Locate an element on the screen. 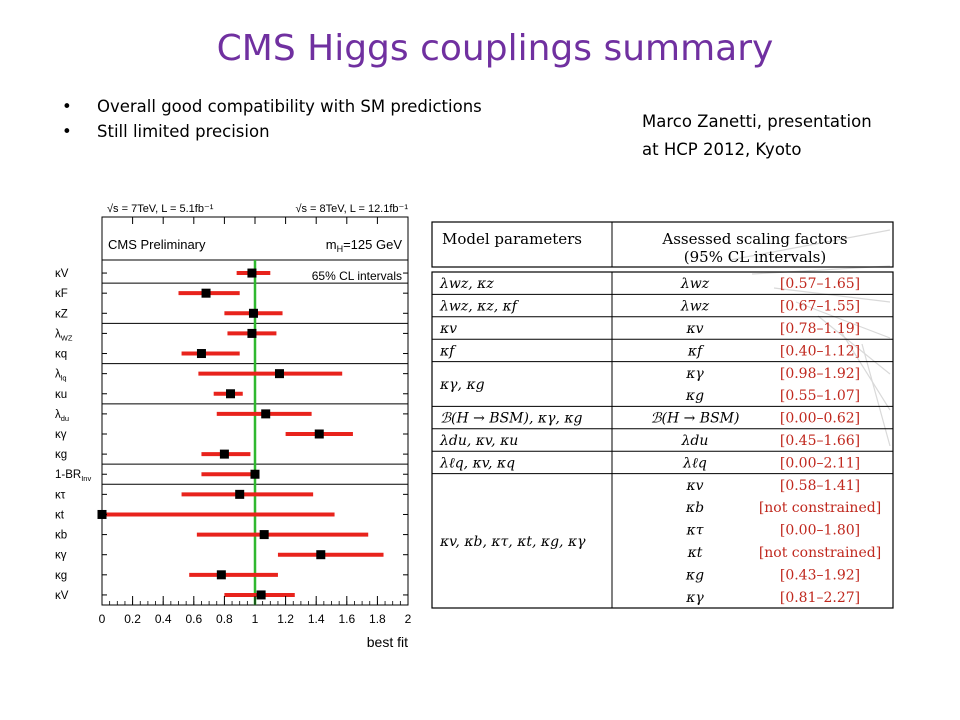 The image size is (960, 720). x-tick-label: 0.2 is located at coordinates (132, 619).